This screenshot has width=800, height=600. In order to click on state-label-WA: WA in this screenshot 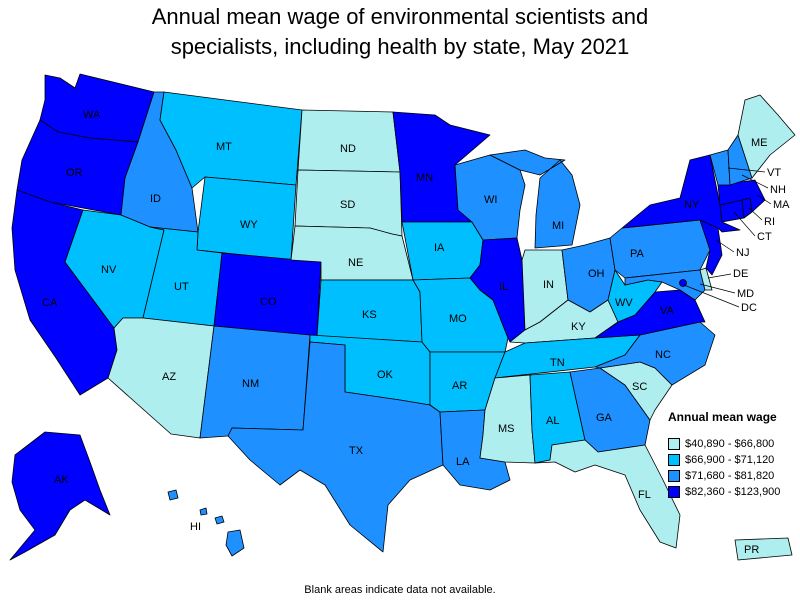, I will do `click(92, 115)`.